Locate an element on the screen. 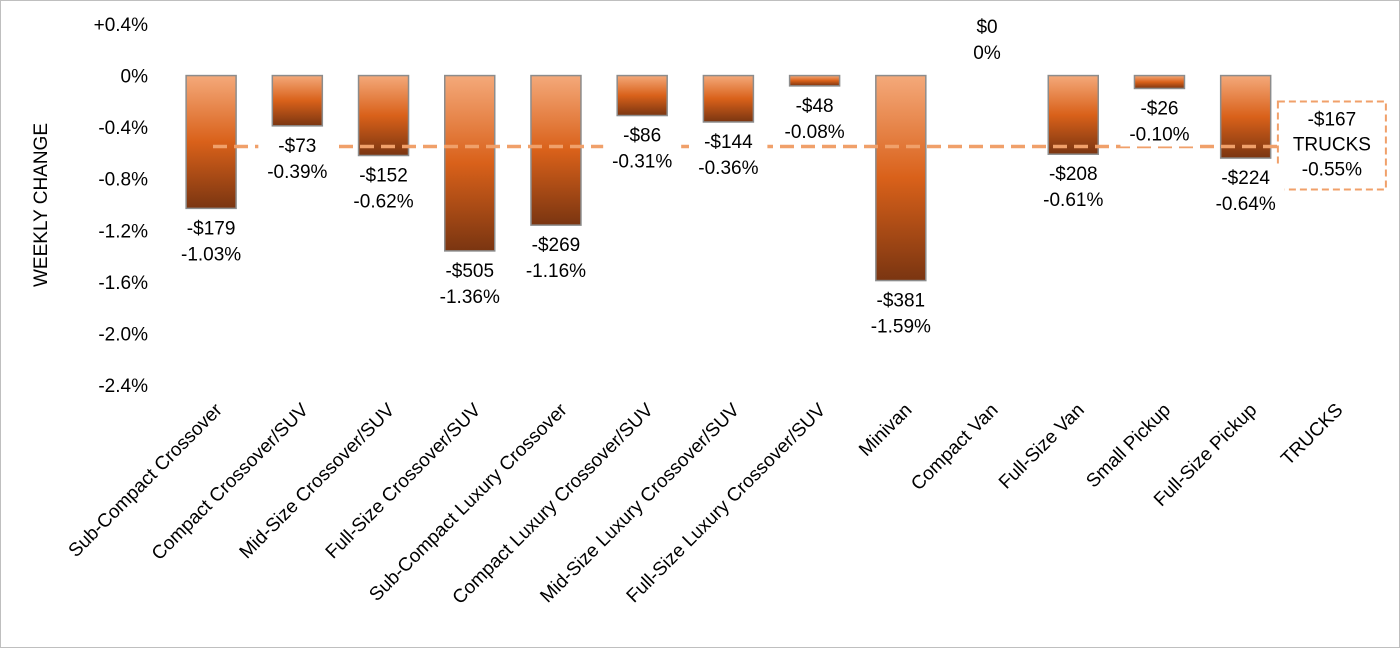  x-category-label: Full-Size Crossover/SUV is located at coordinates (404, 481).